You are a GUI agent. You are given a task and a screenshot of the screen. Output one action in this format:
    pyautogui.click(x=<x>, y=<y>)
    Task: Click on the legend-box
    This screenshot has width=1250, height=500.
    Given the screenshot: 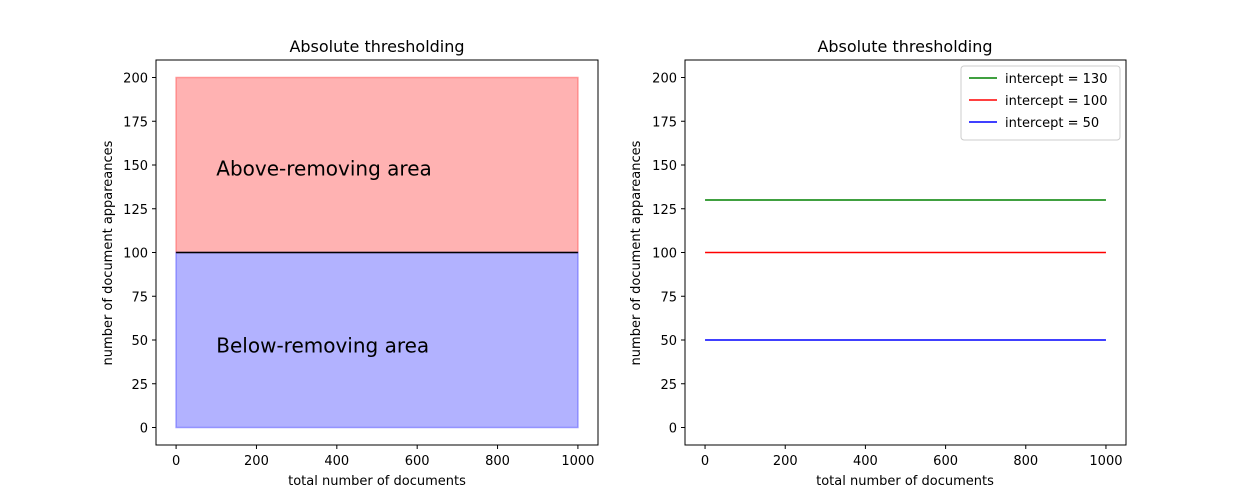 What is the action you would take?
    pyautogui.click(x=1040, y=103)
    